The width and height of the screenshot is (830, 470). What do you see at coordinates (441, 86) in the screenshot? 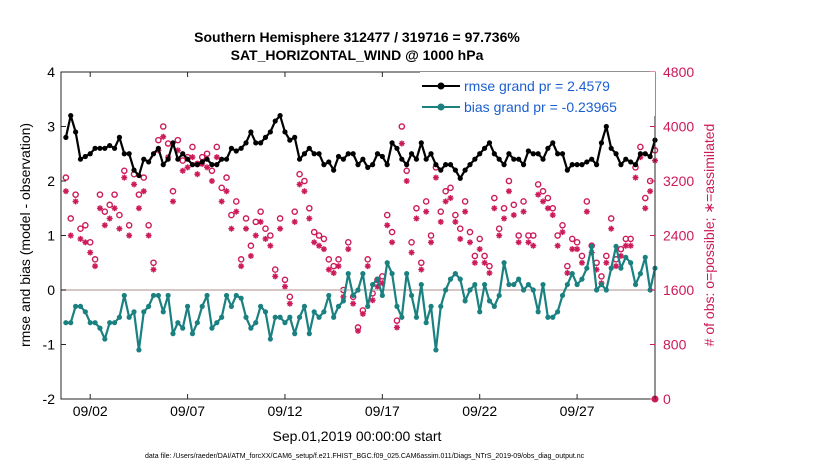
I see `legend-rmse-marker` at bounding box center [441, 86].